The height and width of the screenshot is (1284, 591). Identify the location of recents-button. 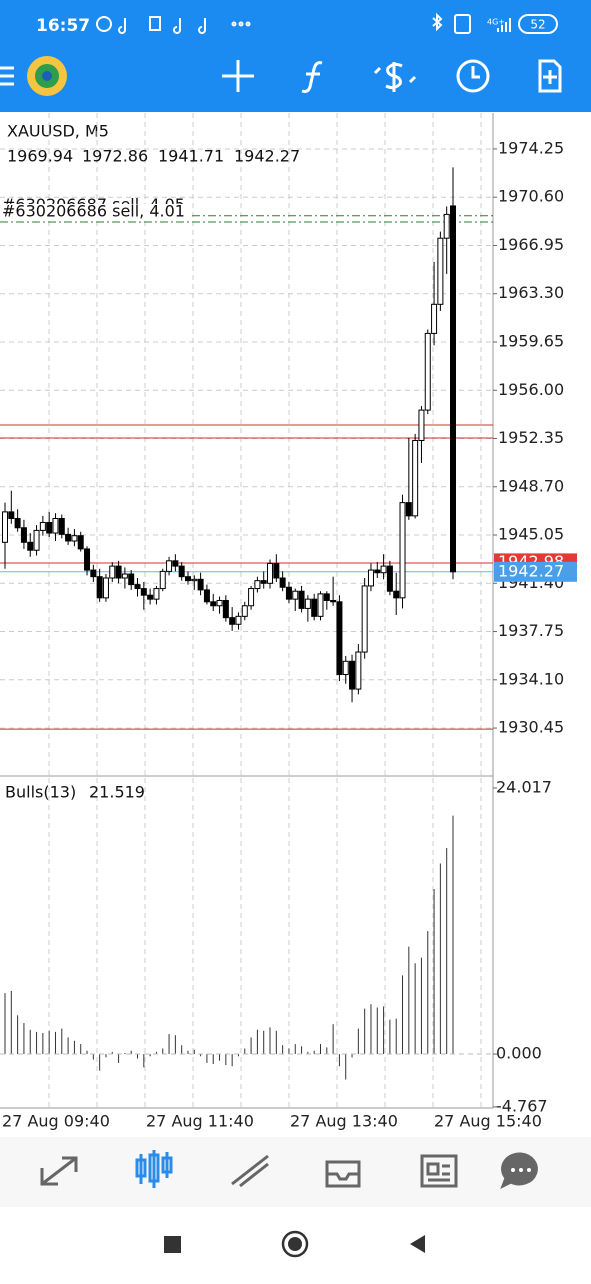
(172, 1244).